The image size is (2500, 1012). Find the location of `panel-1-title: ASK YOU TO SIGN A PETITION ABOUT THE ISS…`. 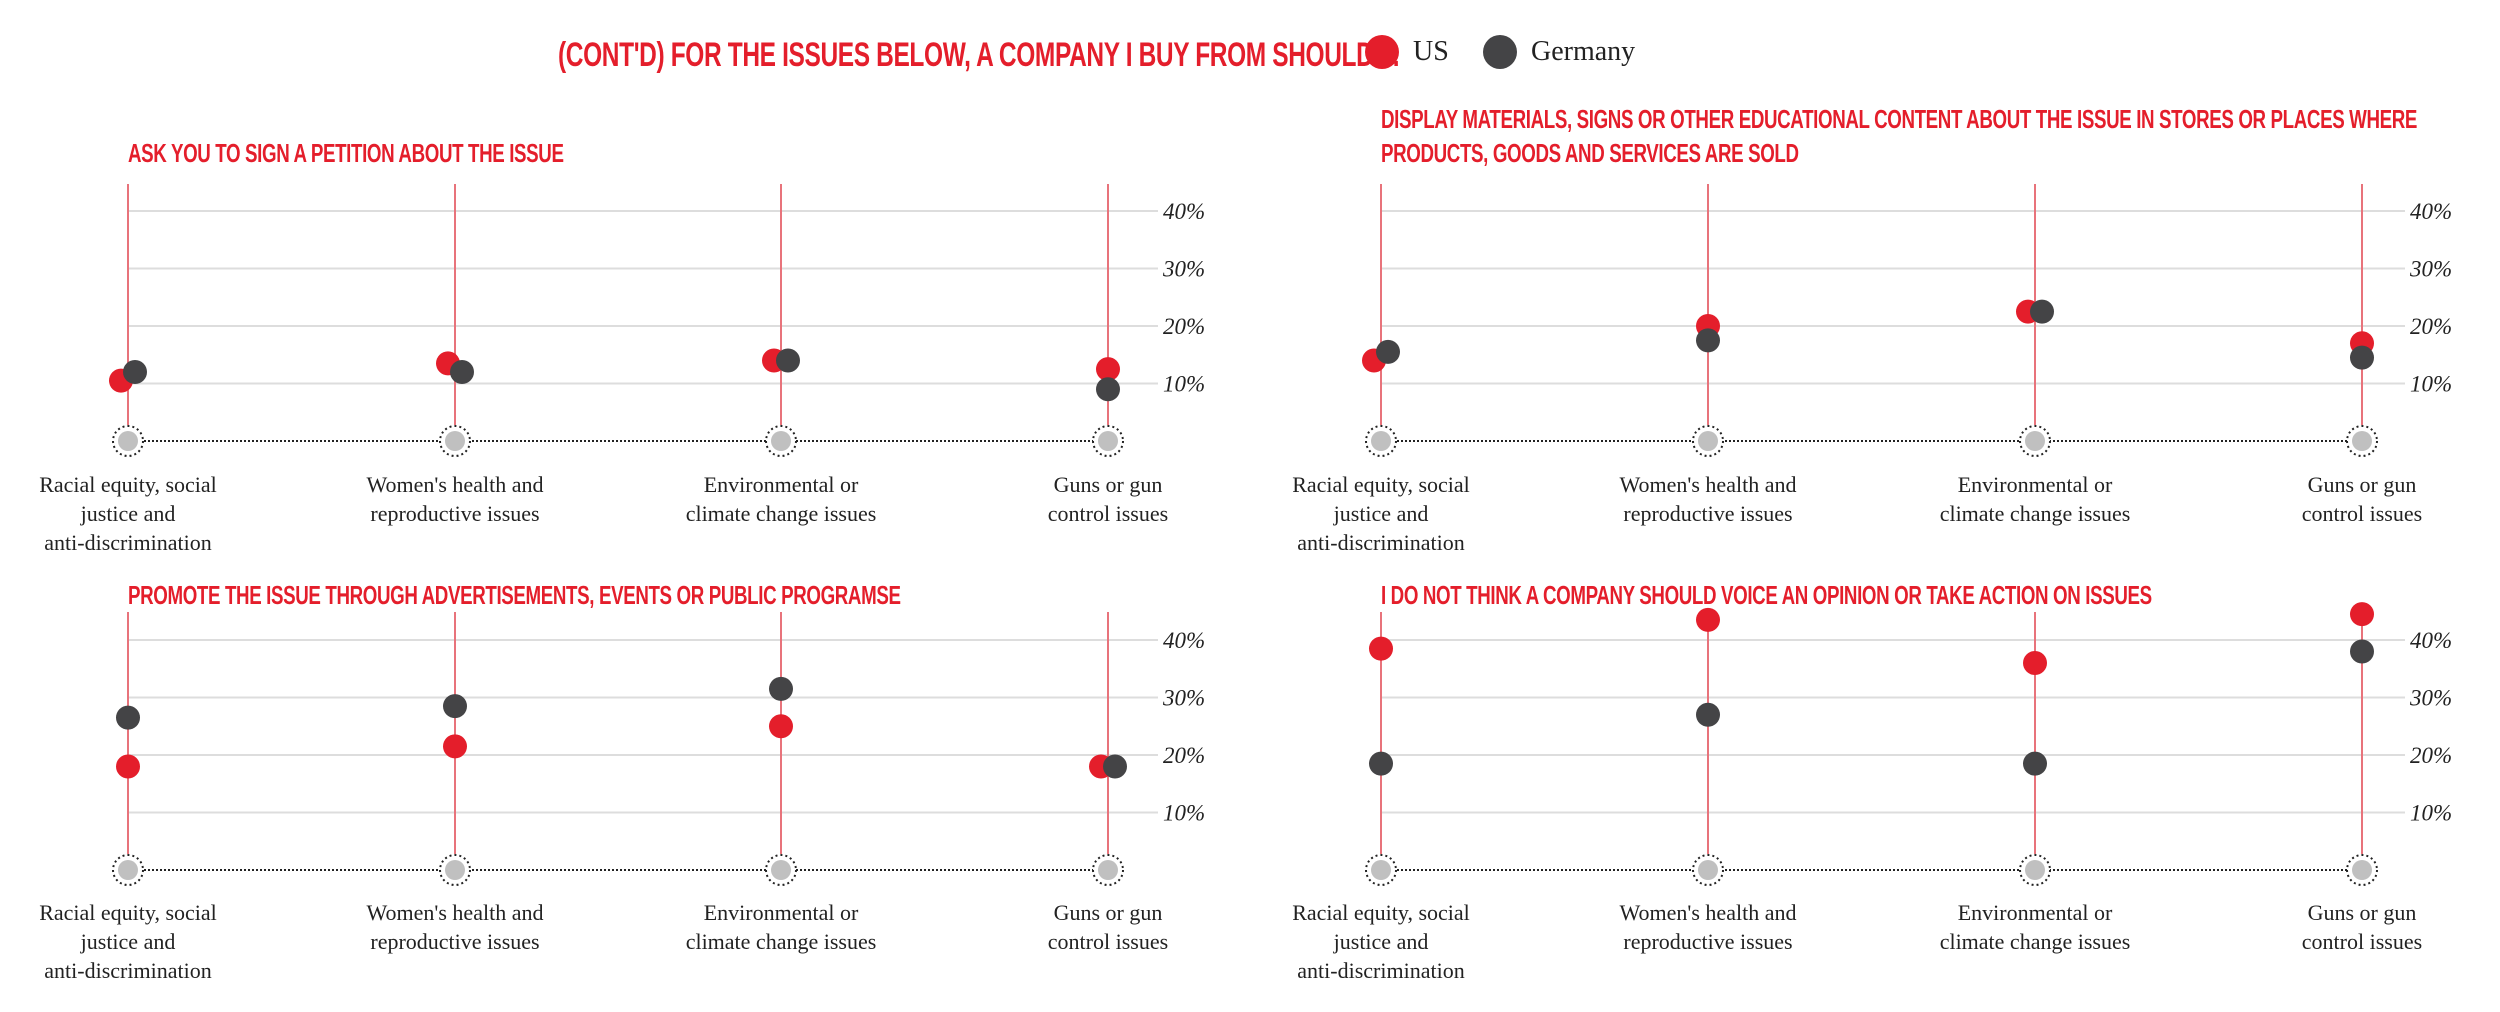

panel-1-title: ASK YOU TO SIGN A PETITION ABOUT THE ISS… is located at coordinates (346, 153).